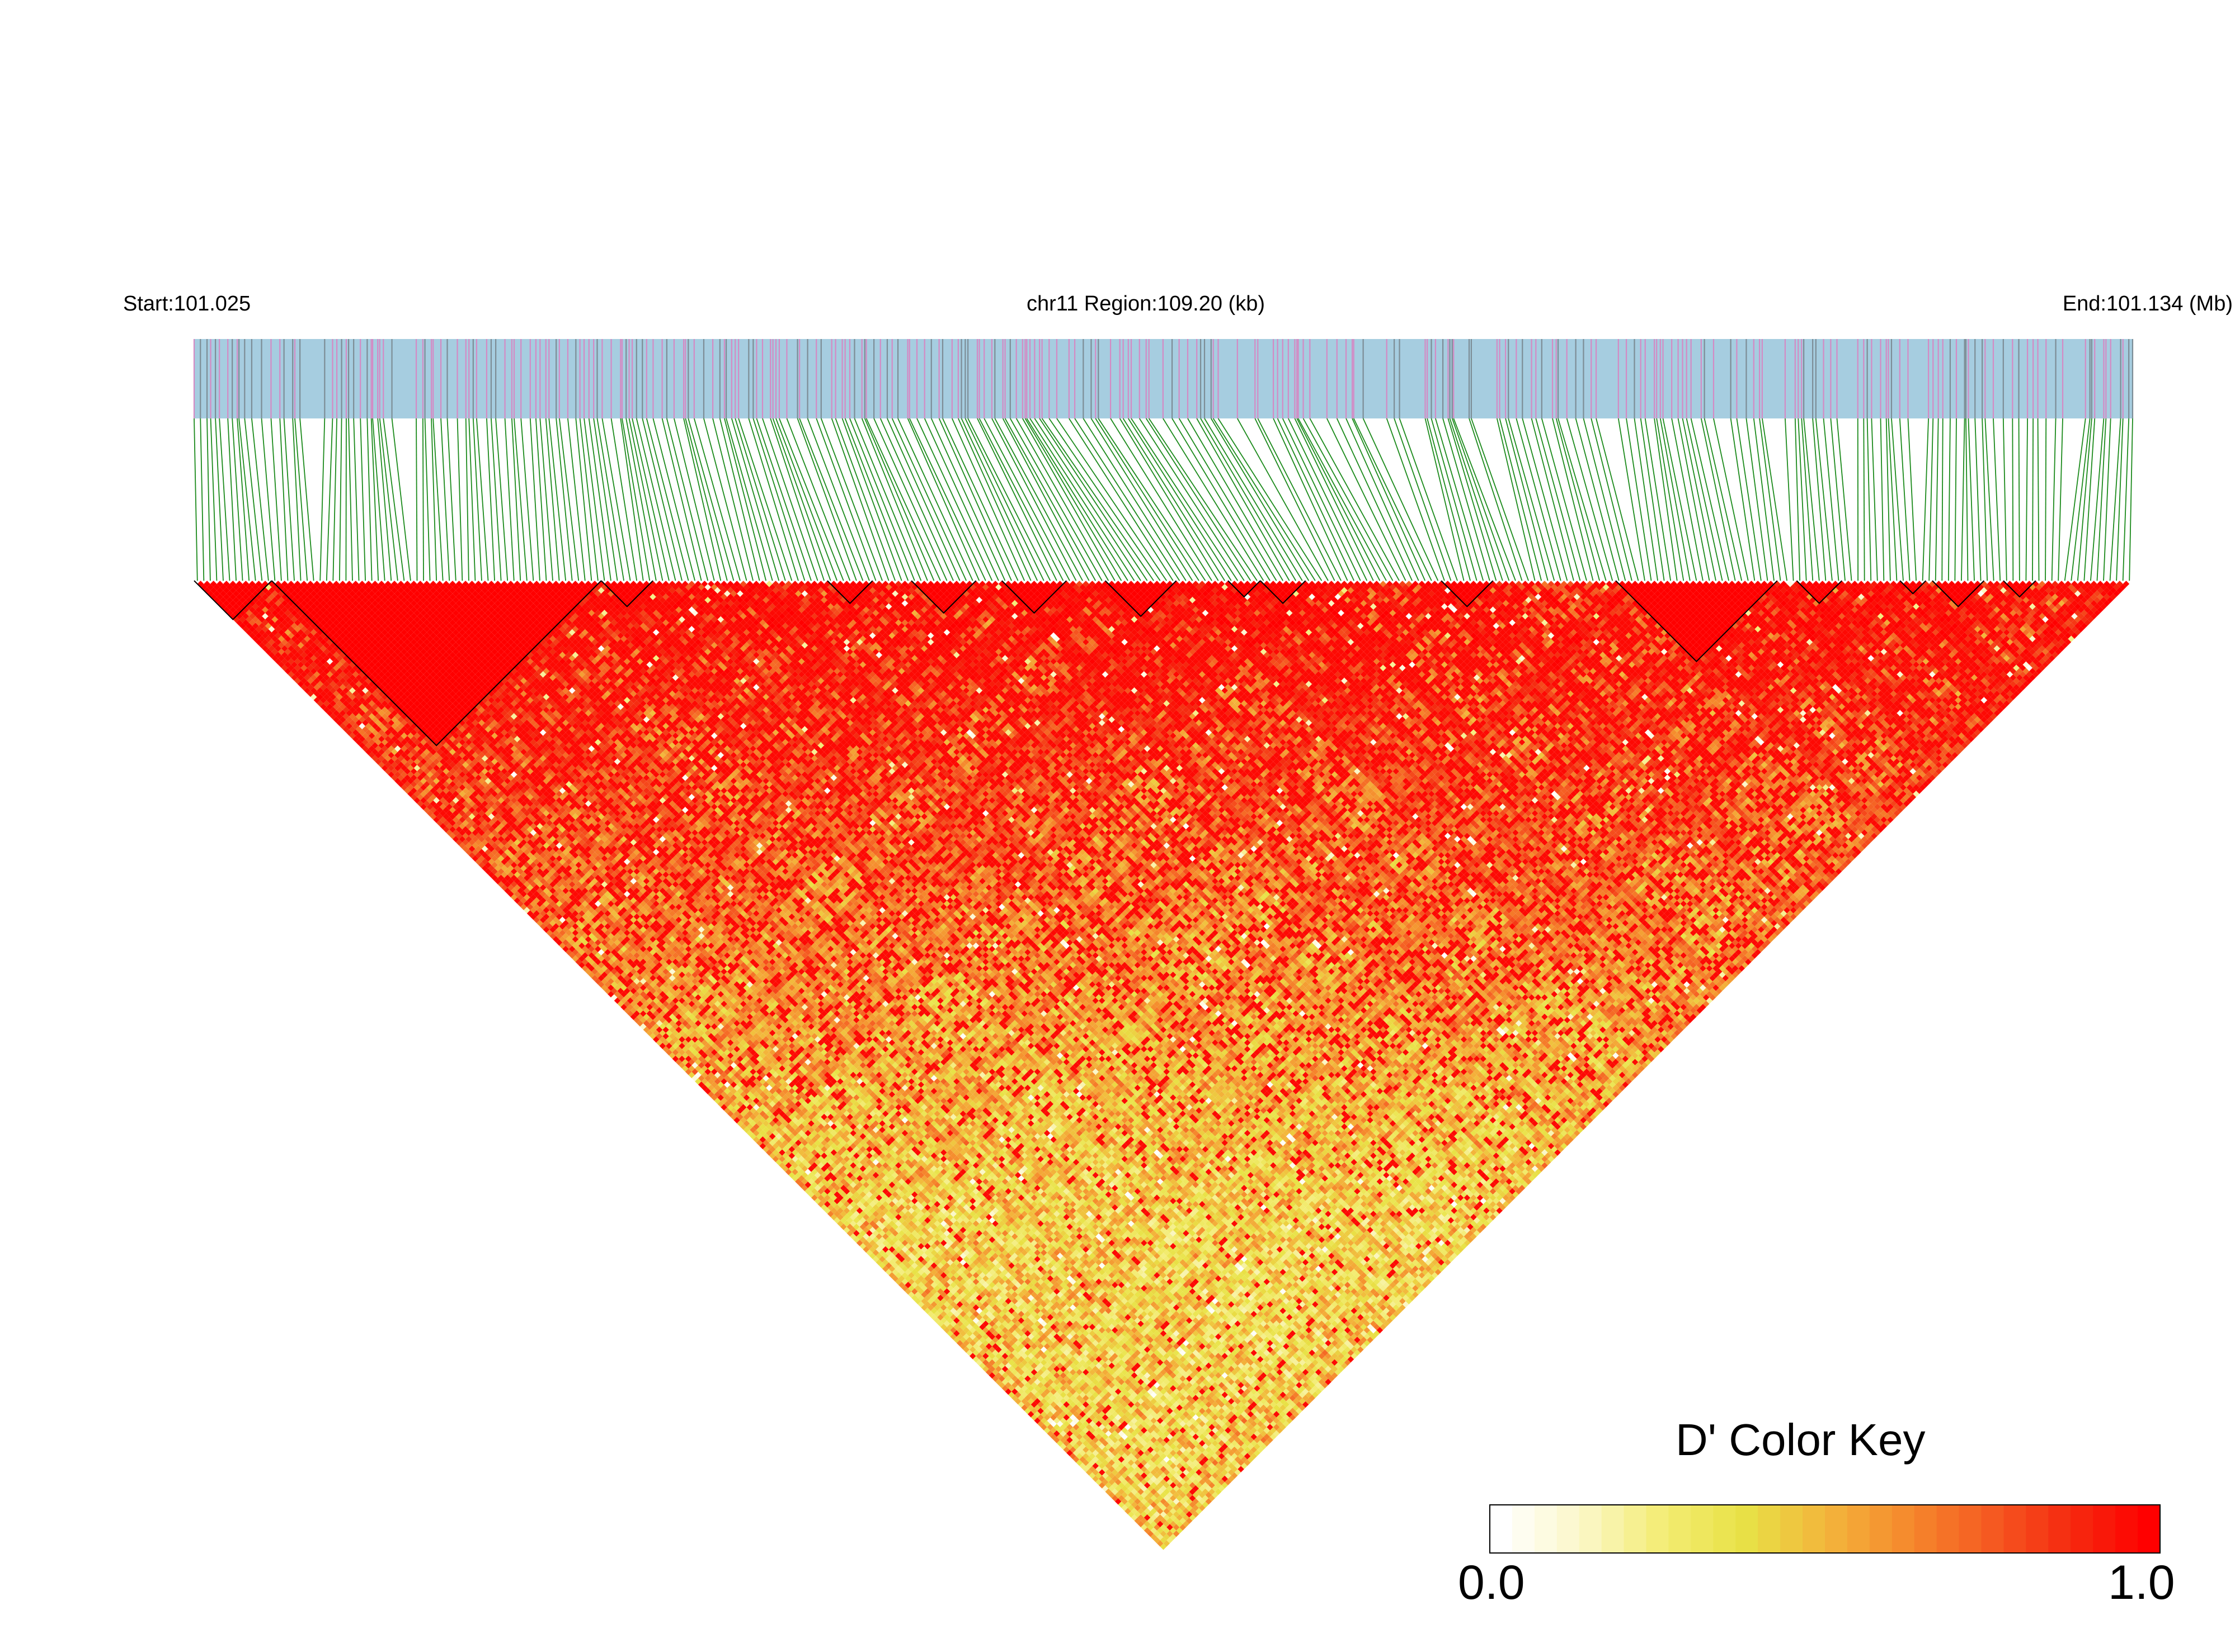 Image resolution: width=2235 pixels, height=1652 pixels. I want to click on snp-connectors, so click(1163, 500).